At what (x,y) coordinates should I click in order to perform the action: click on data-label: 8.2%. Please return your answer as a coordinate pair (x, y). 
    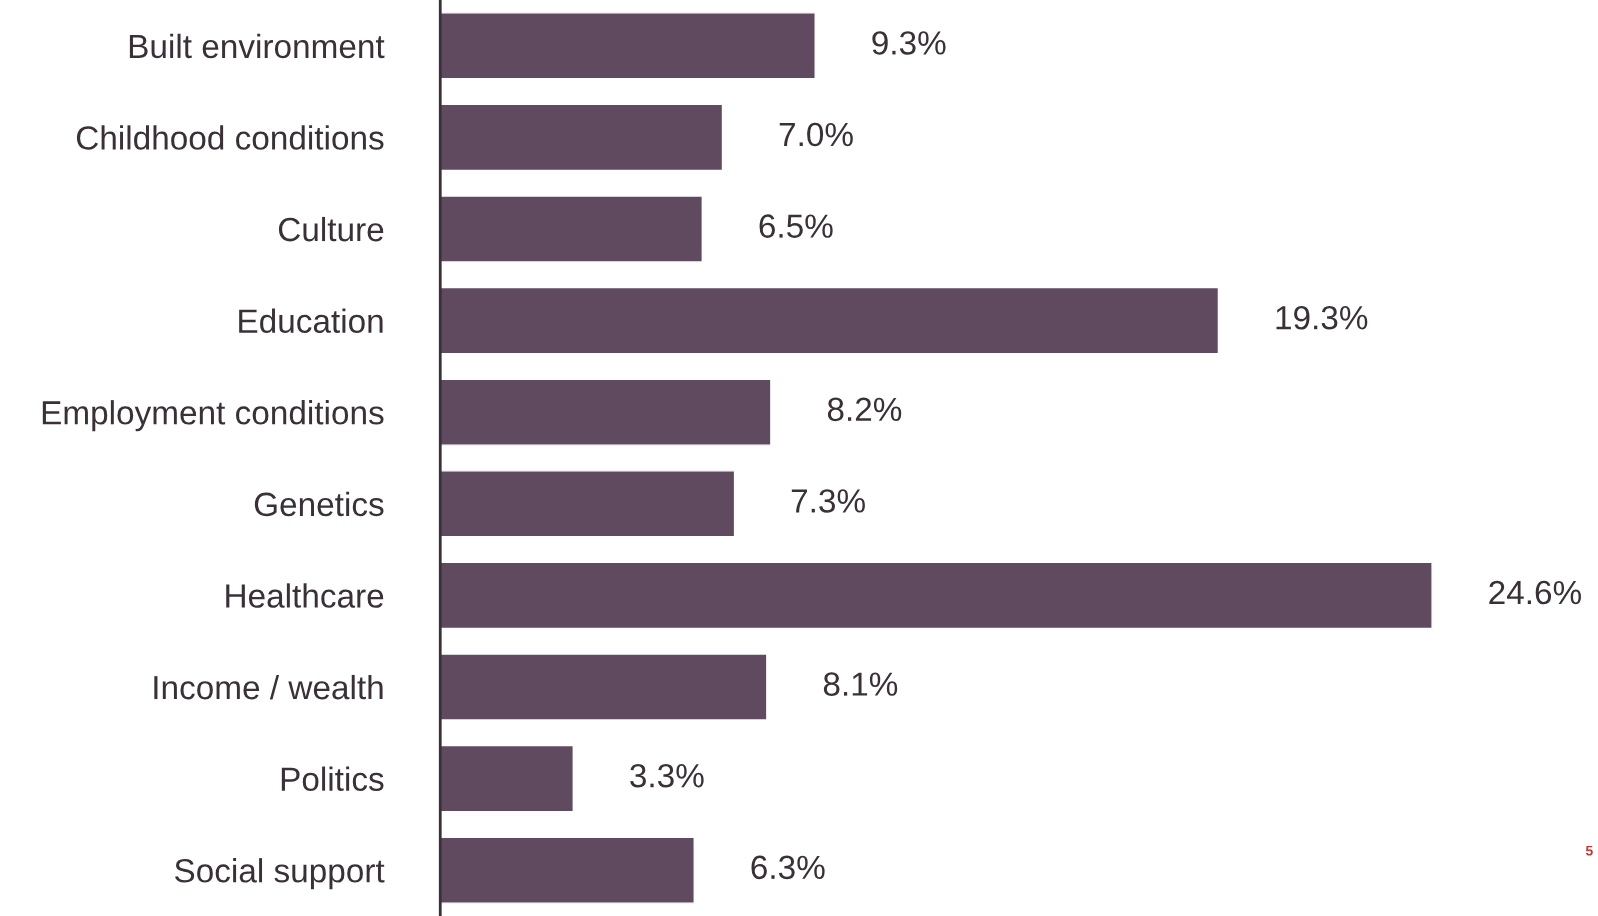
    Looking at the image, I should click on (864, 409).